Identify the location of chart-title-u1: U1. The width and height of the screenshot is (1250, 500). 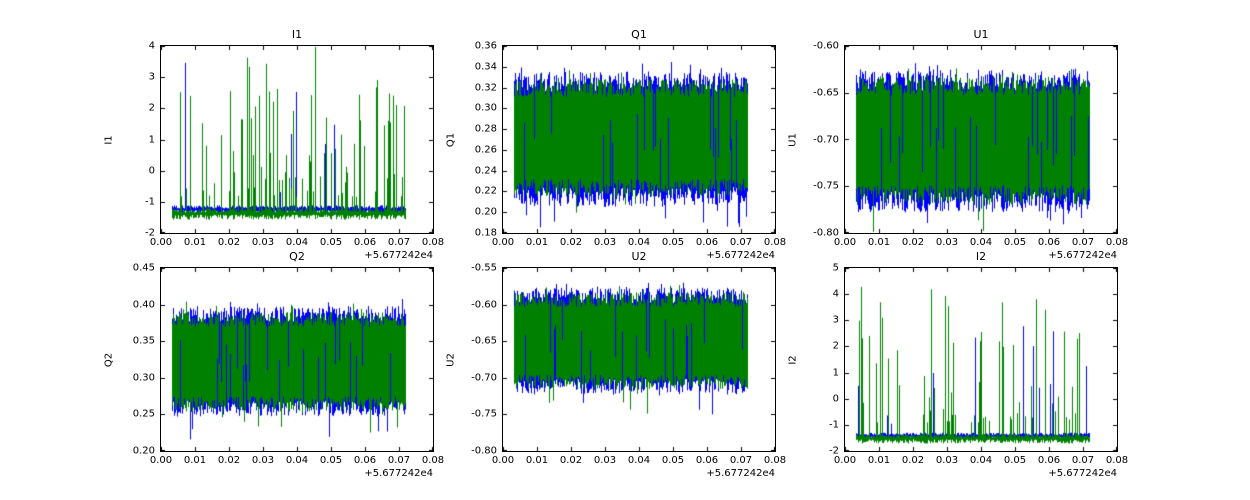
(981, 34).